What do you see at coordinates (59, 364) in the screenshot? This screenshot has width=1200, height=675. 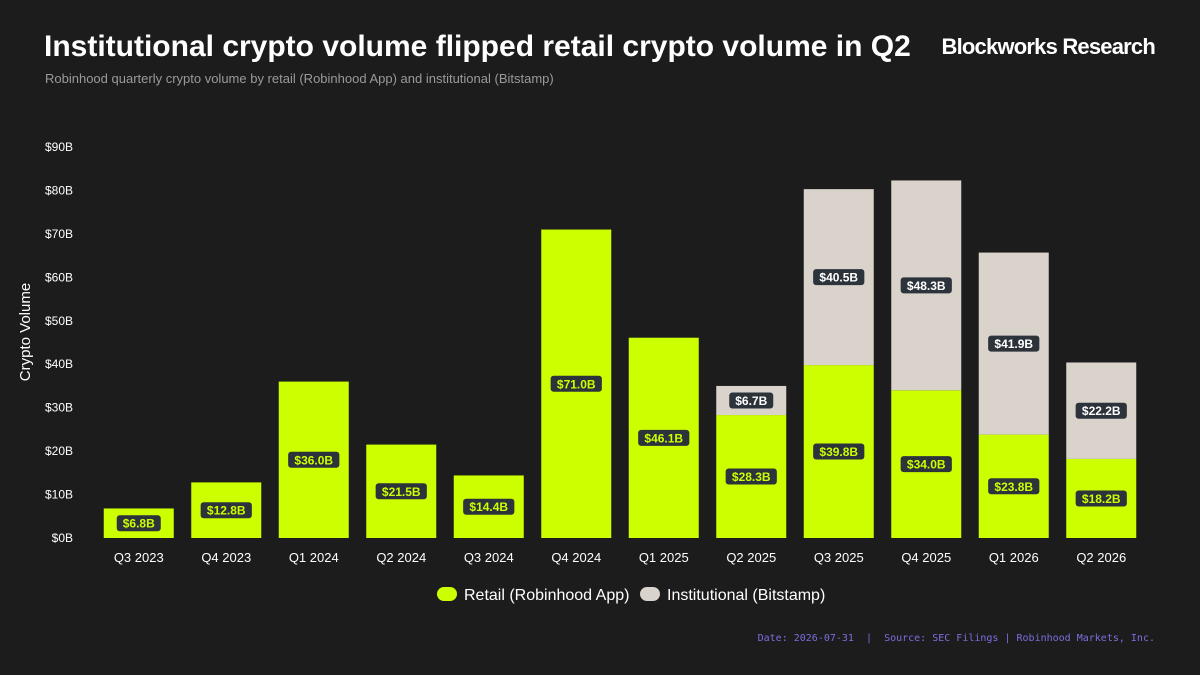 I see `y-tick-label: $40B` at bounding box center [59, 364].